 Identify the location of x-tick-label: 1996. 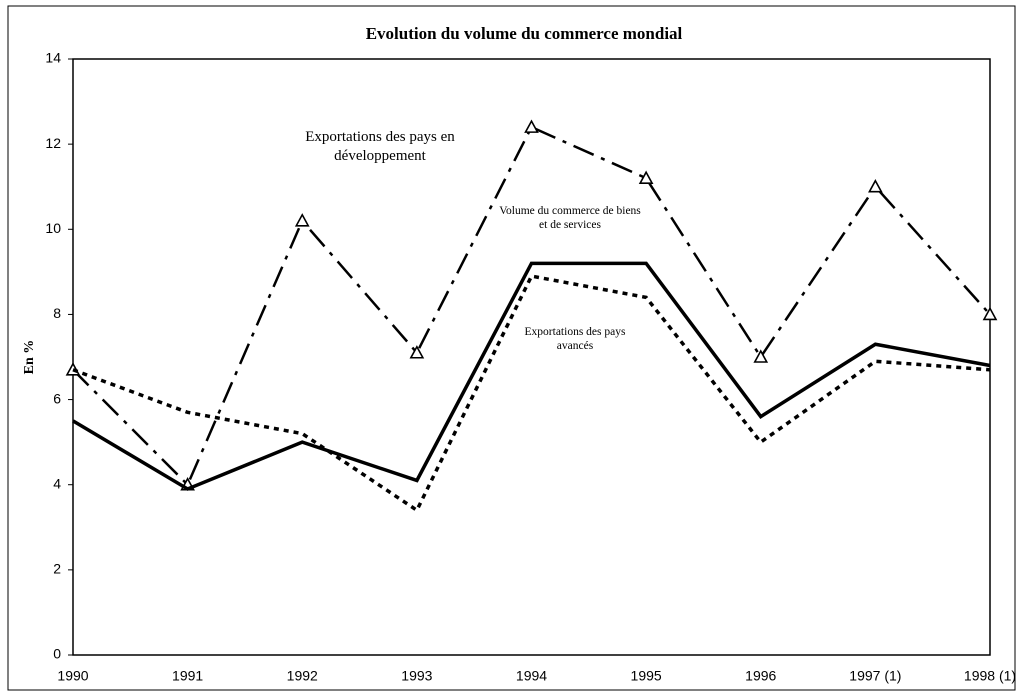
(760, 676).